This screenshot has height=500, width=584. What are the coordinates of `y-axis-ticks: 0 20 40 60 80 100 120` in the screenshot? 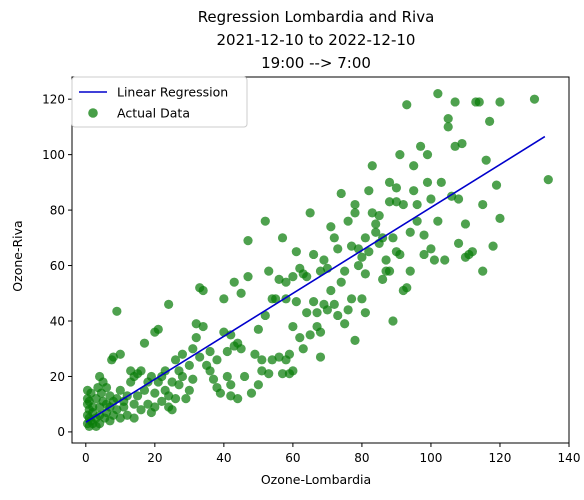 It's located at (57, 265).